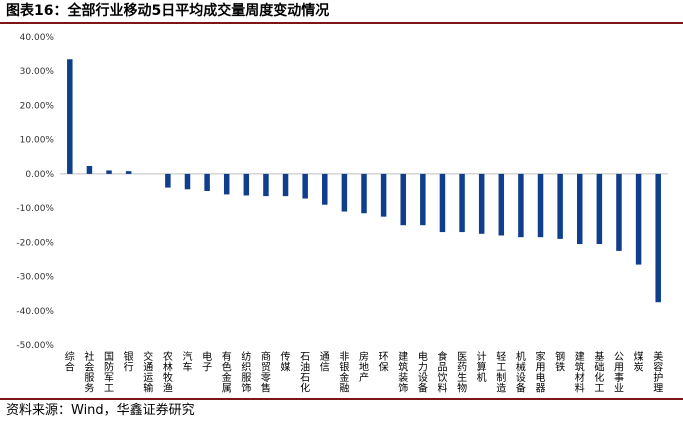 This screenshot has height=421, width=683. Describe the element at coordinates (35, 278) in the screenshot. I see `y-tick-label: -30.00%` at that location.